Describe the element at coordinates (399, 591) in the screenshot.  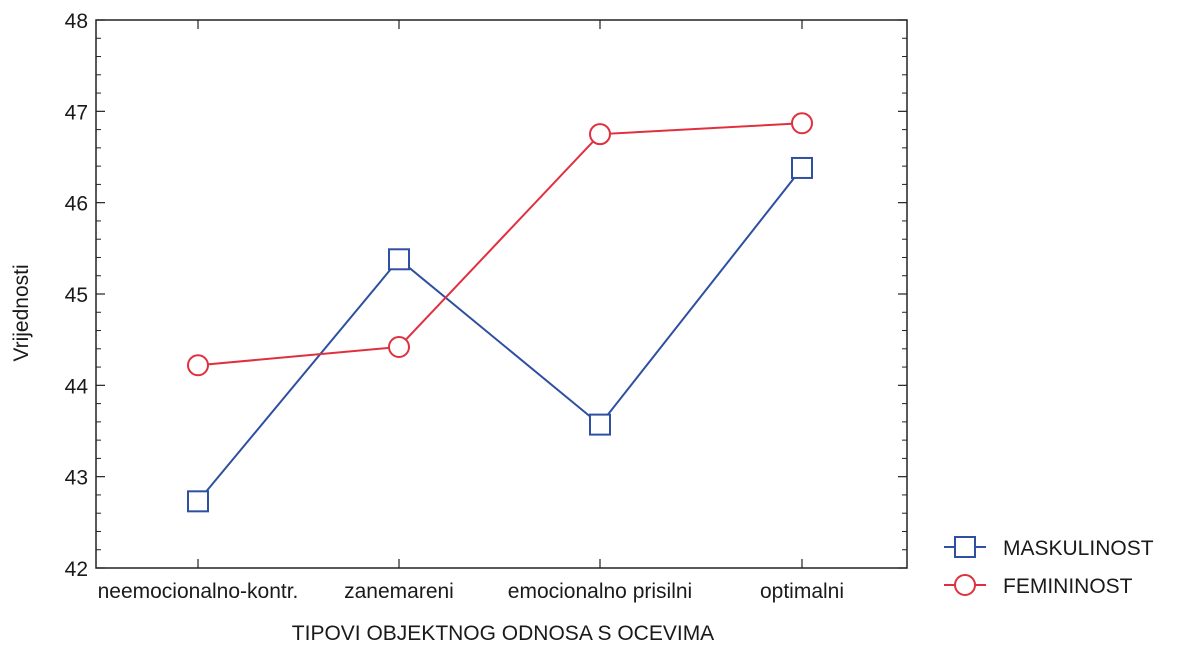
I see `x-tick-label: zanemareni` at that location.